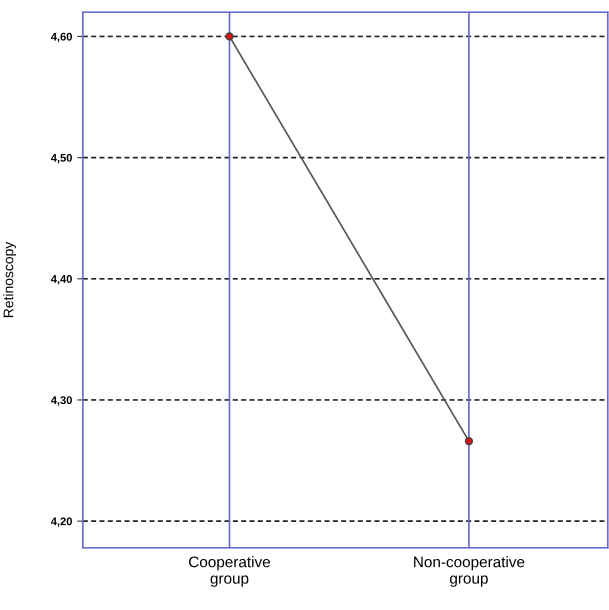 The height and width of the screenshot is (610, 609). Describe the element at coordinates (9, 280) in the screenshot. I see `y-axis-title: Retinoscopy` at that location.